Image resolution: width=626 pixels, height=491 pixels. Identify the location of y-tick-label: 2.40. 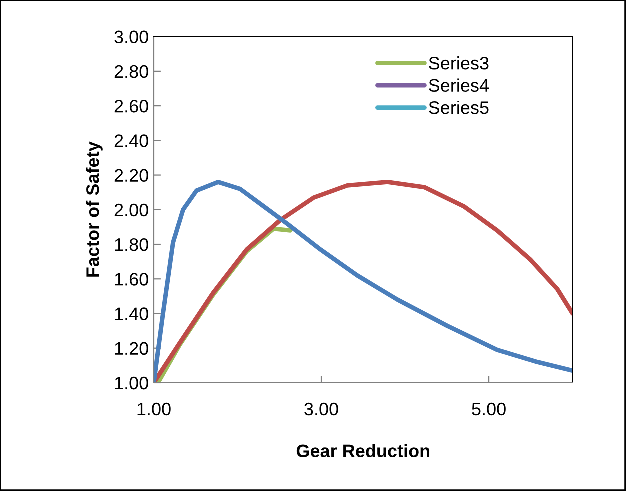
(131, 141).